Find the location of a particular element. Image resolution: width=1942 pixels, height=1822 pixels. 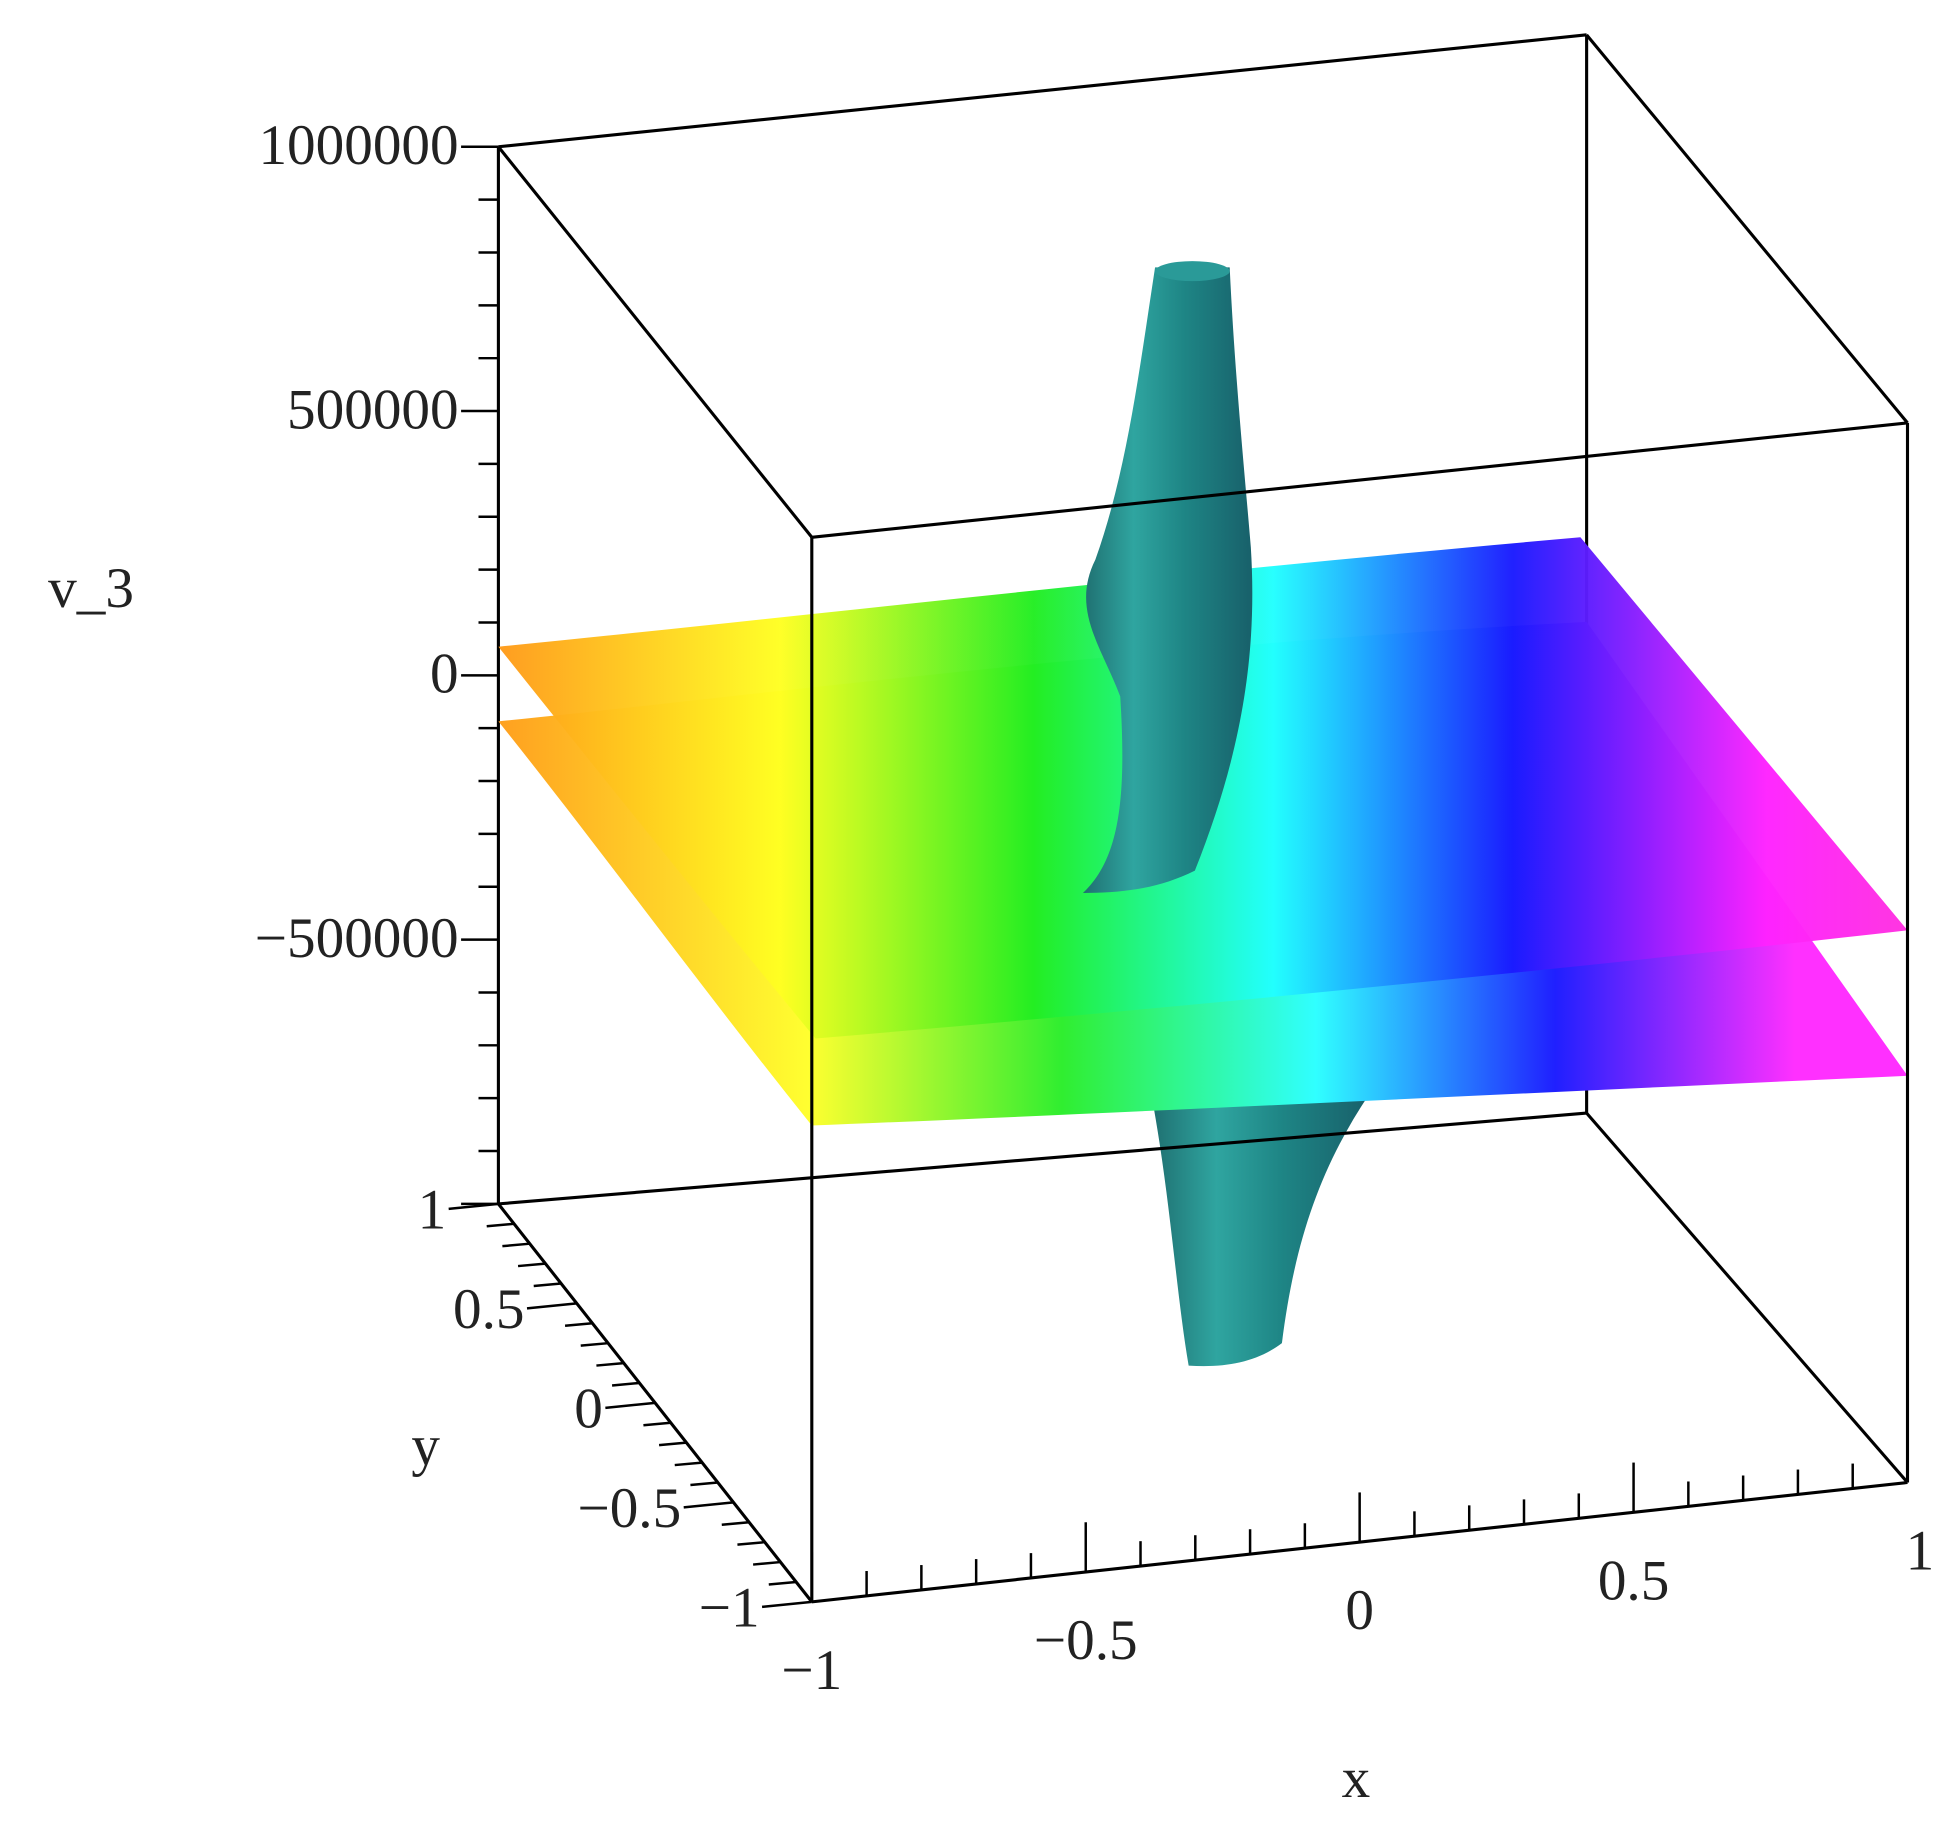

spike-down is located at coordinates (1260, 1230).